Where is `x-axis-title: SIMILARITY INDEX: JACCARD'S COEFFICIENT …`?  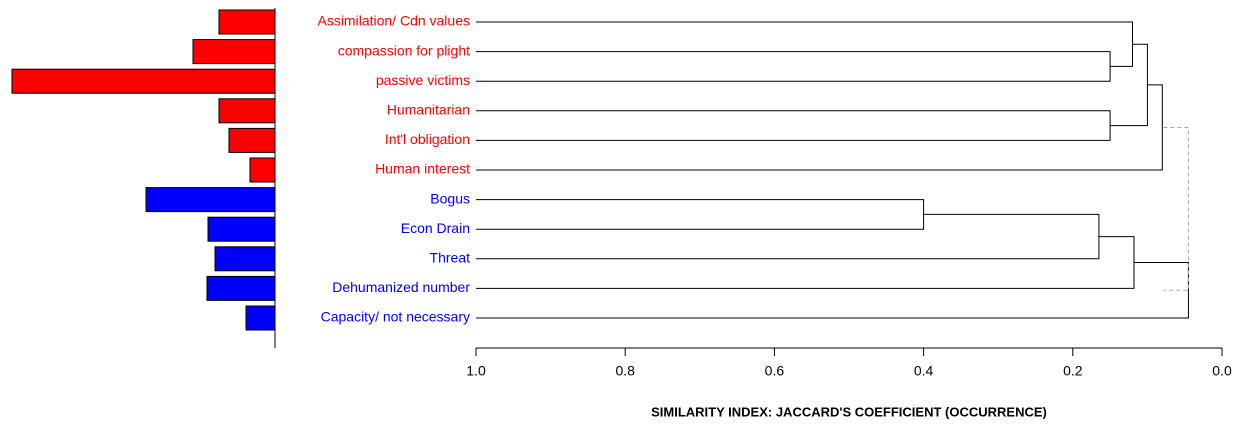 x-axis-title: SIMILARITY INDEX: JACCARD'S COEFFICIENT … is located at coordinates (849, 411).